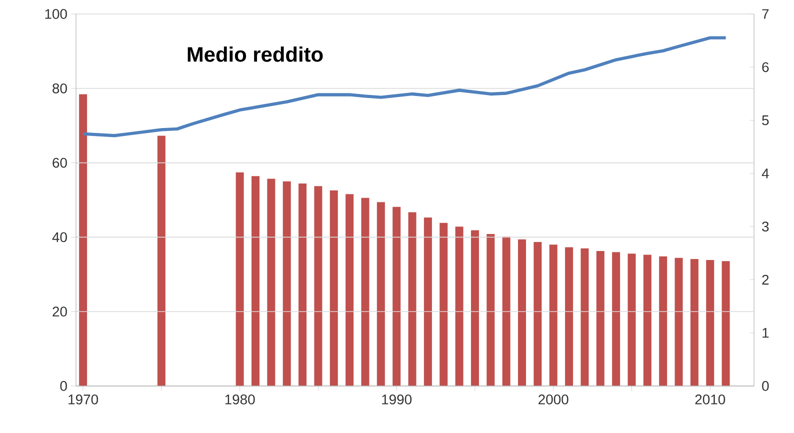 This screenshot has height=433, width=794. Describe the element at coordinates (765, 386) in the screenshot. I see `y2-tick-label: 0` at that location.